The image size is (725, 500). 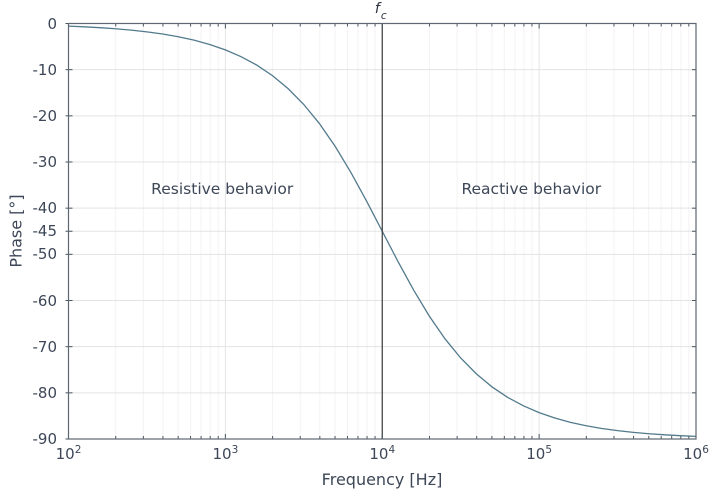 What do you see at coordinates (45, 254) in the screenshot?
I see `y-tick-label: -50` at bounding box center [45, 254].